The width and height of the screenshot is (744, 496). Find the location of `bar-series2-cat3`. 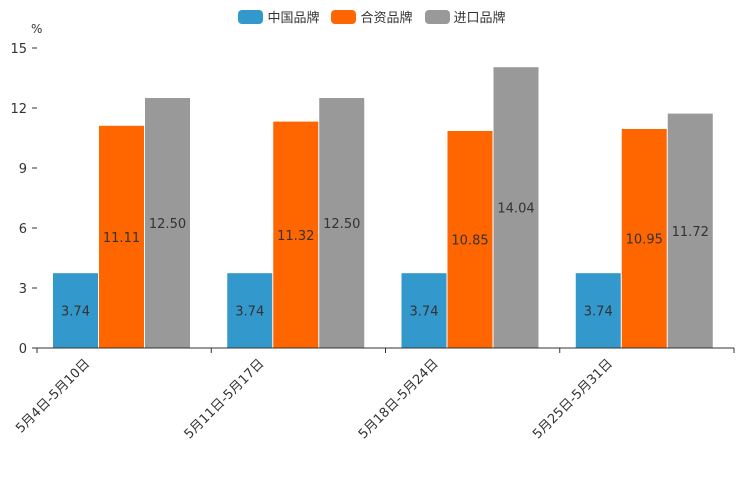

bar-series2-cat3 is located at coordinates (690, 230).